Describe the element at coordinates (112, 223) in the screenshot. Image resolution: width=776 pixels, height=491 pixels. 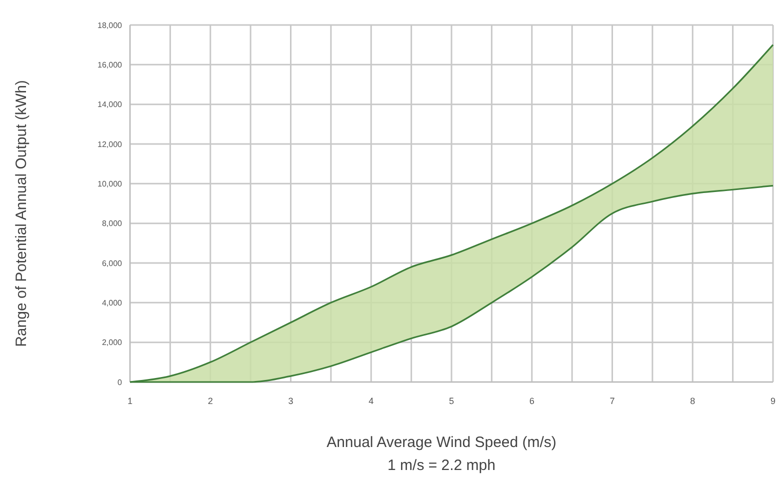
I see `y-tick-label: 8,000` at that location.